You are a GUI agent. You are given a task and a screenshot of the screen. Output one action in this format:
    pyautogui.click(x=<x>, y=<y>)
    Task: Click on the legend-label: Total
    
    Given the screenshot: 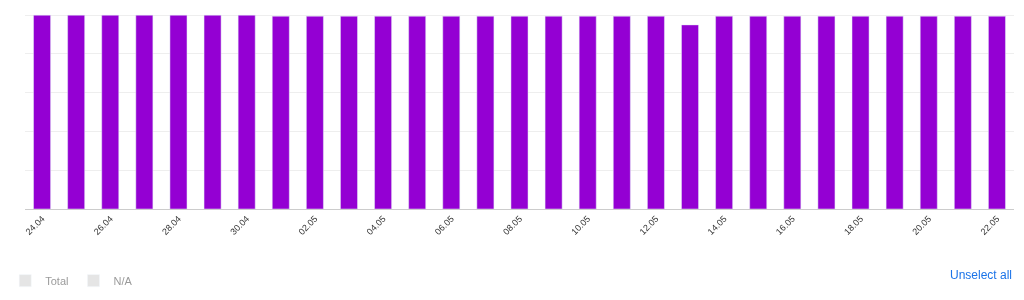 What is the action you would take?
    pyautogui.click(x=57, y=280)
    